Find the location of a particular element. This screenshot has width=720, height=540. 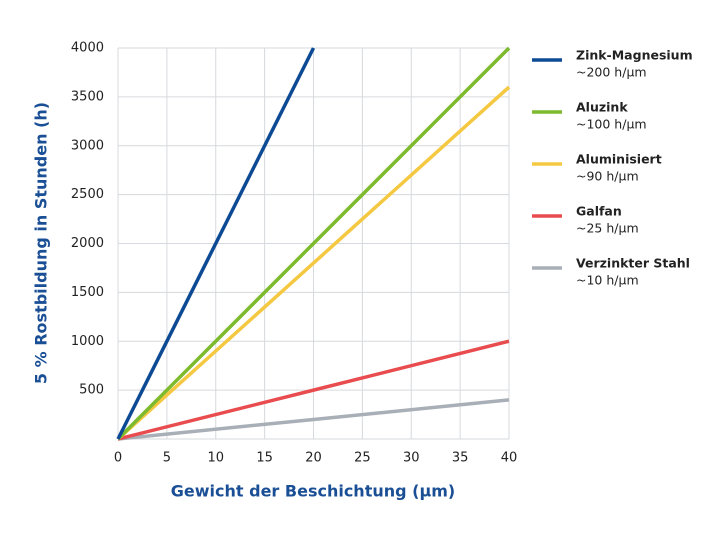

legend-rate: ~100 h/µm is located at coordinates (611, 124).